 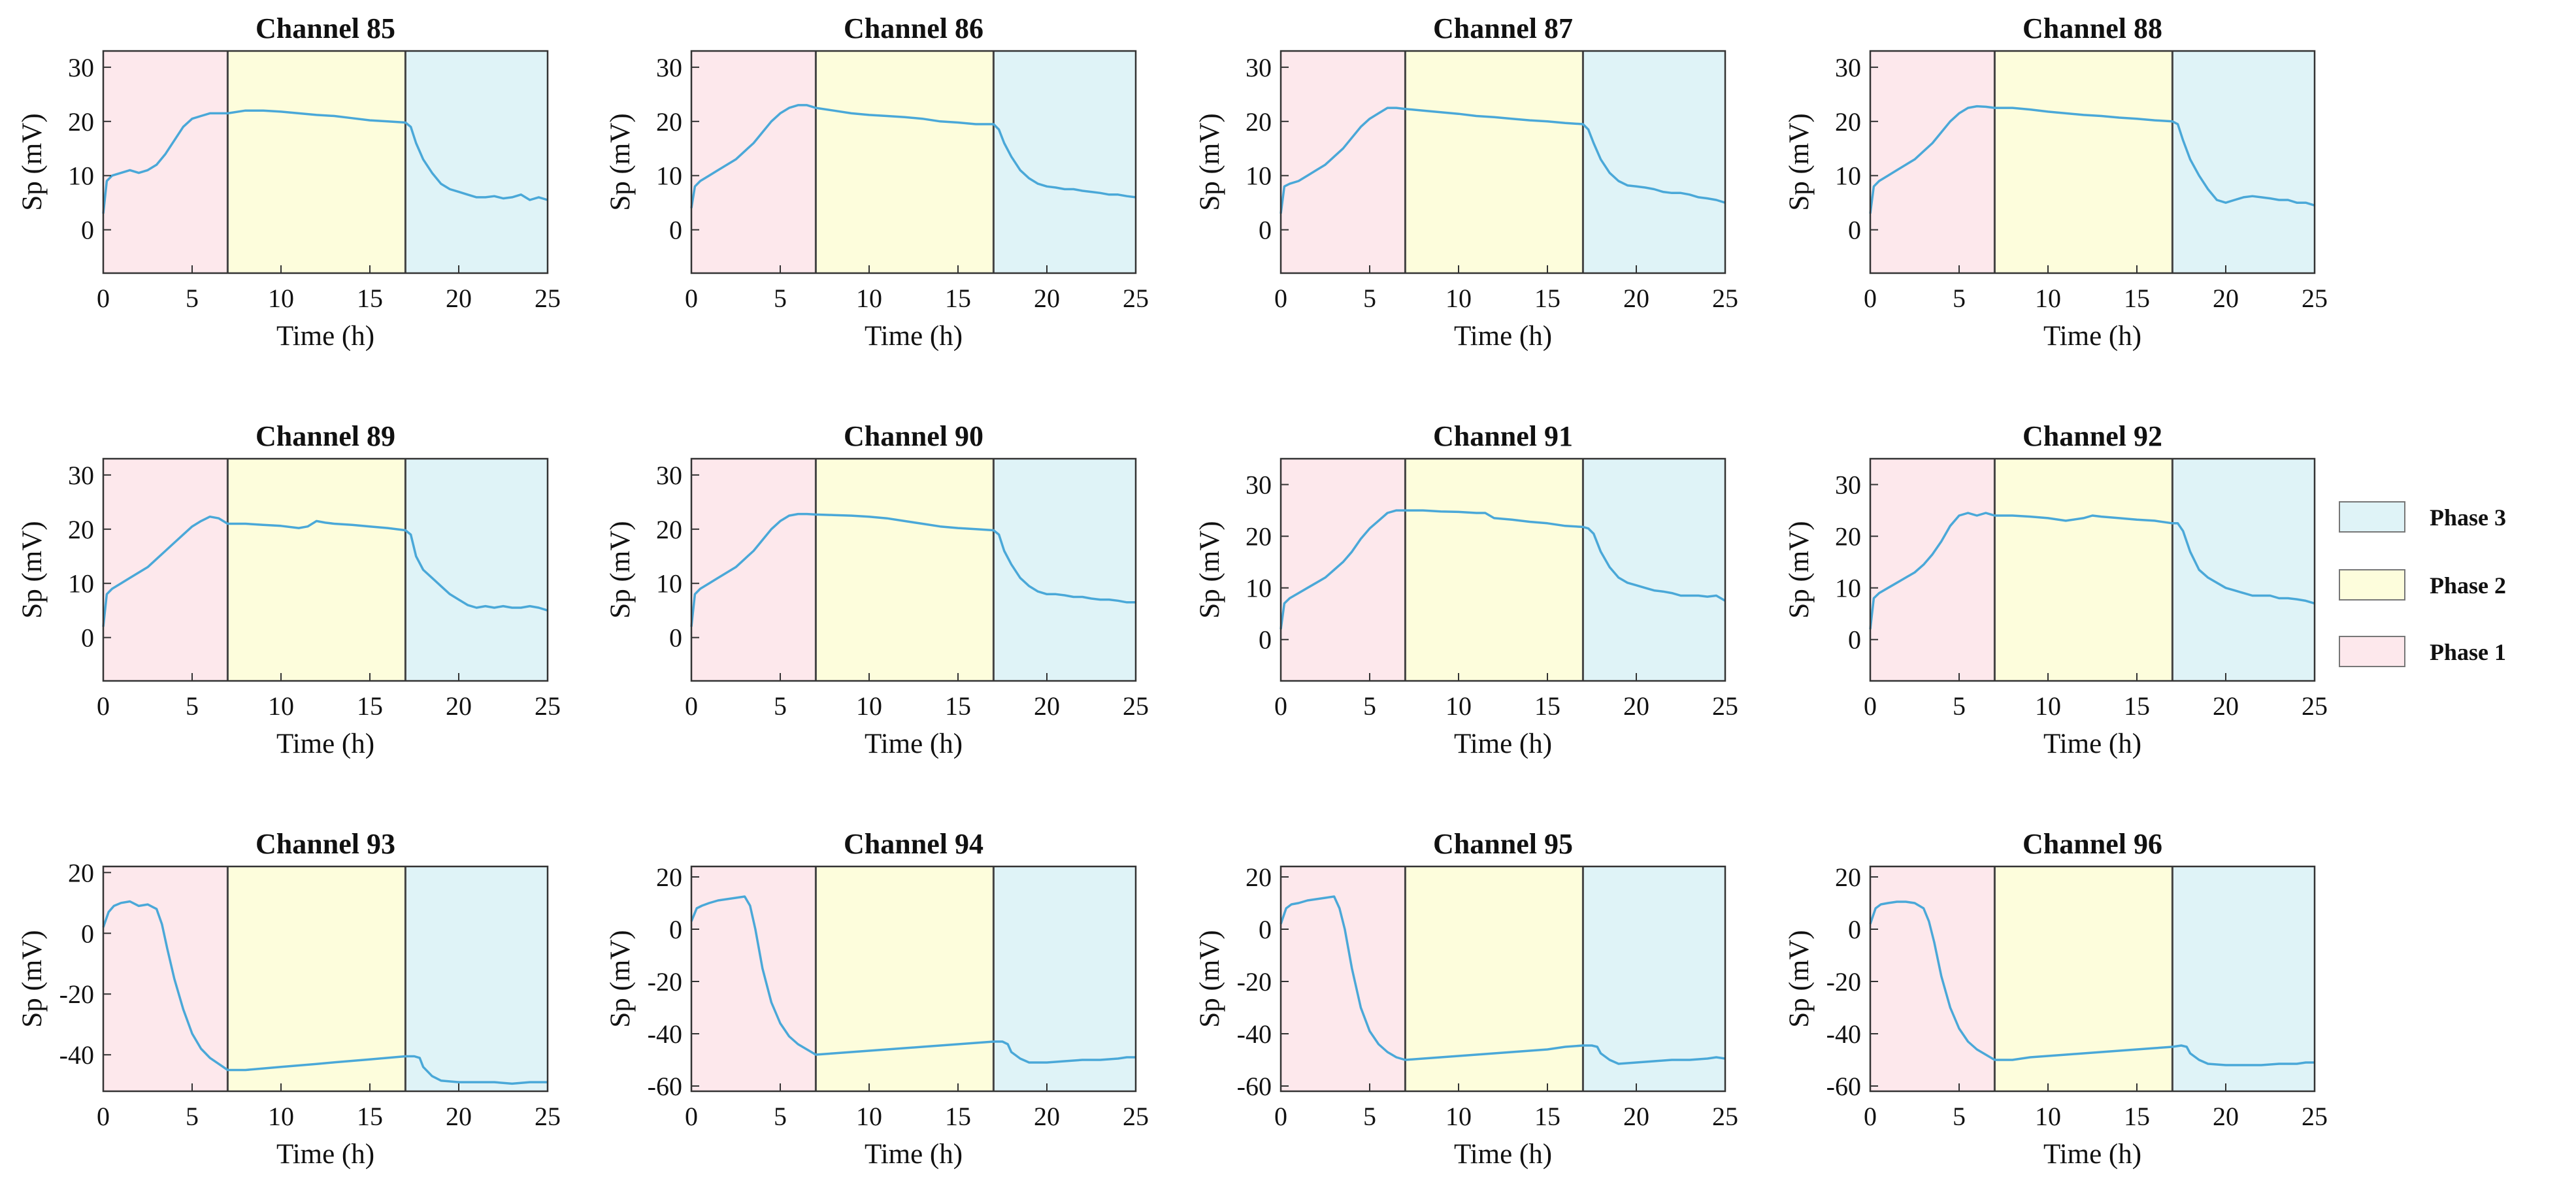 I want to click on panel-title: Channel 85, so click(x=325, y=28).